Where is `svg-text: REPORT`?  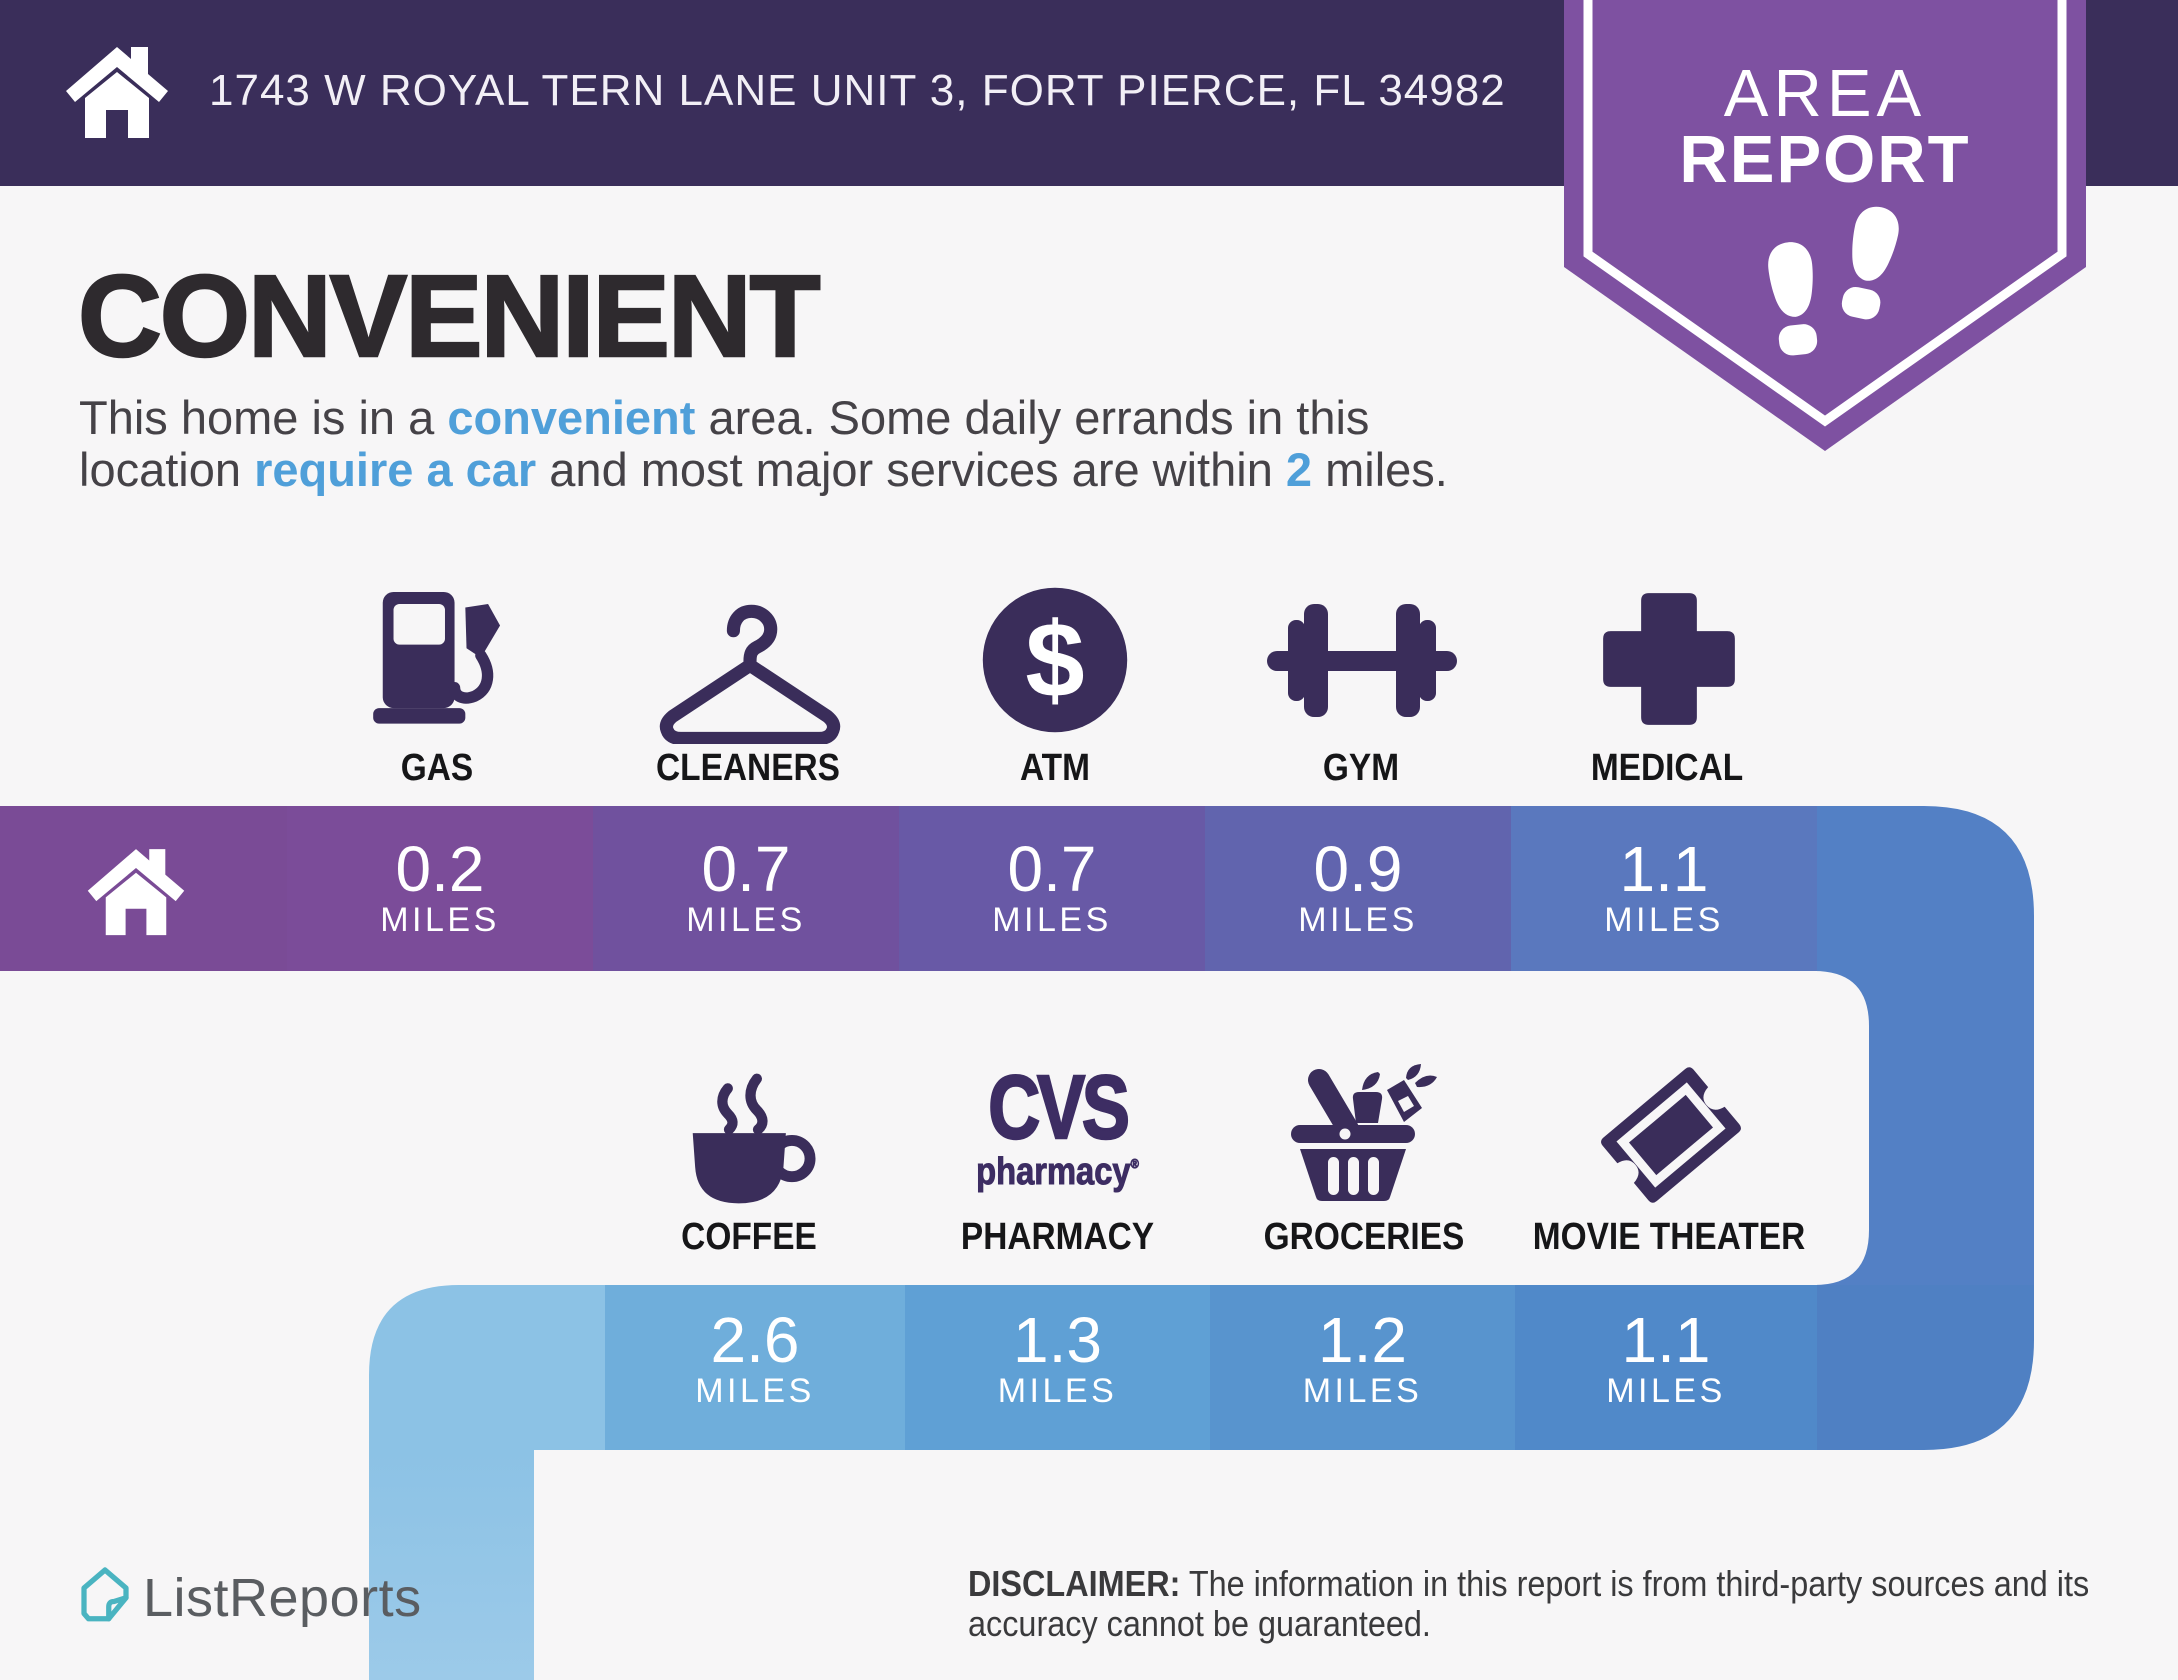 svg-text: REPORT is located at coordinates (1824, 159).